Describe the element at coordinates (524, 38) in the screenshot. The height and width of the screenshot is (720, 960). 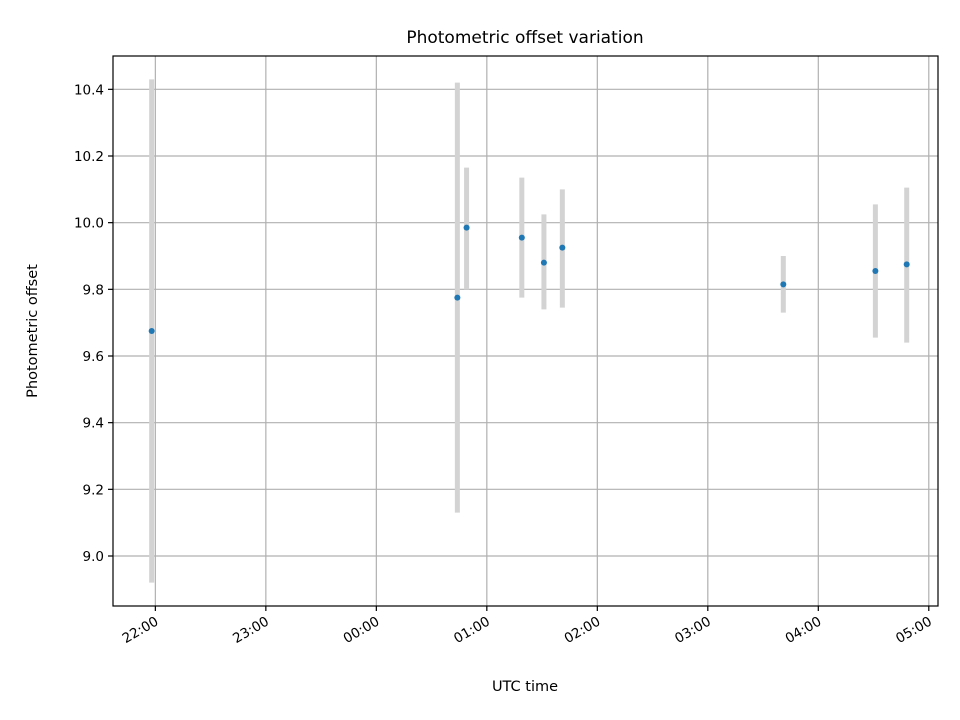
I see `chart-title: Photometric offset variation` at that location.